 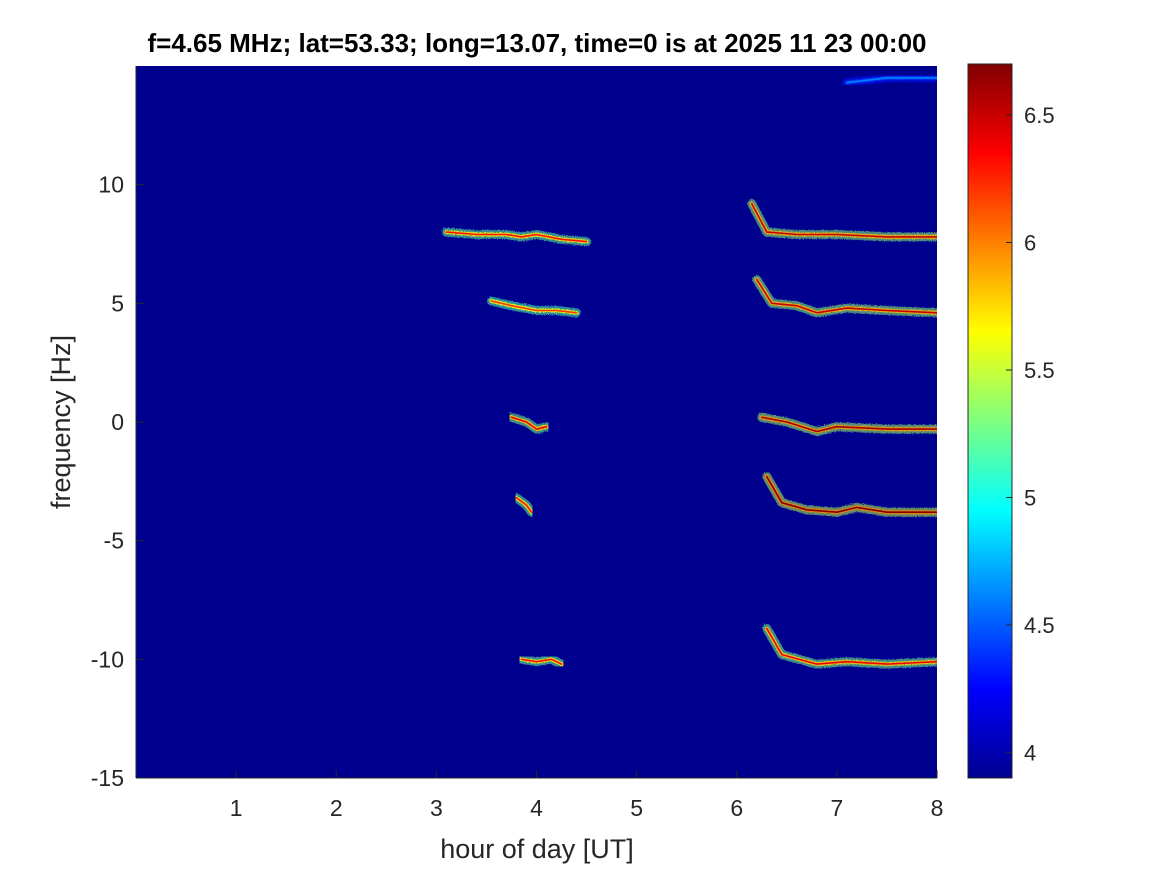 I want to click on x-tick-label: 2, so click(x=336, y=808).